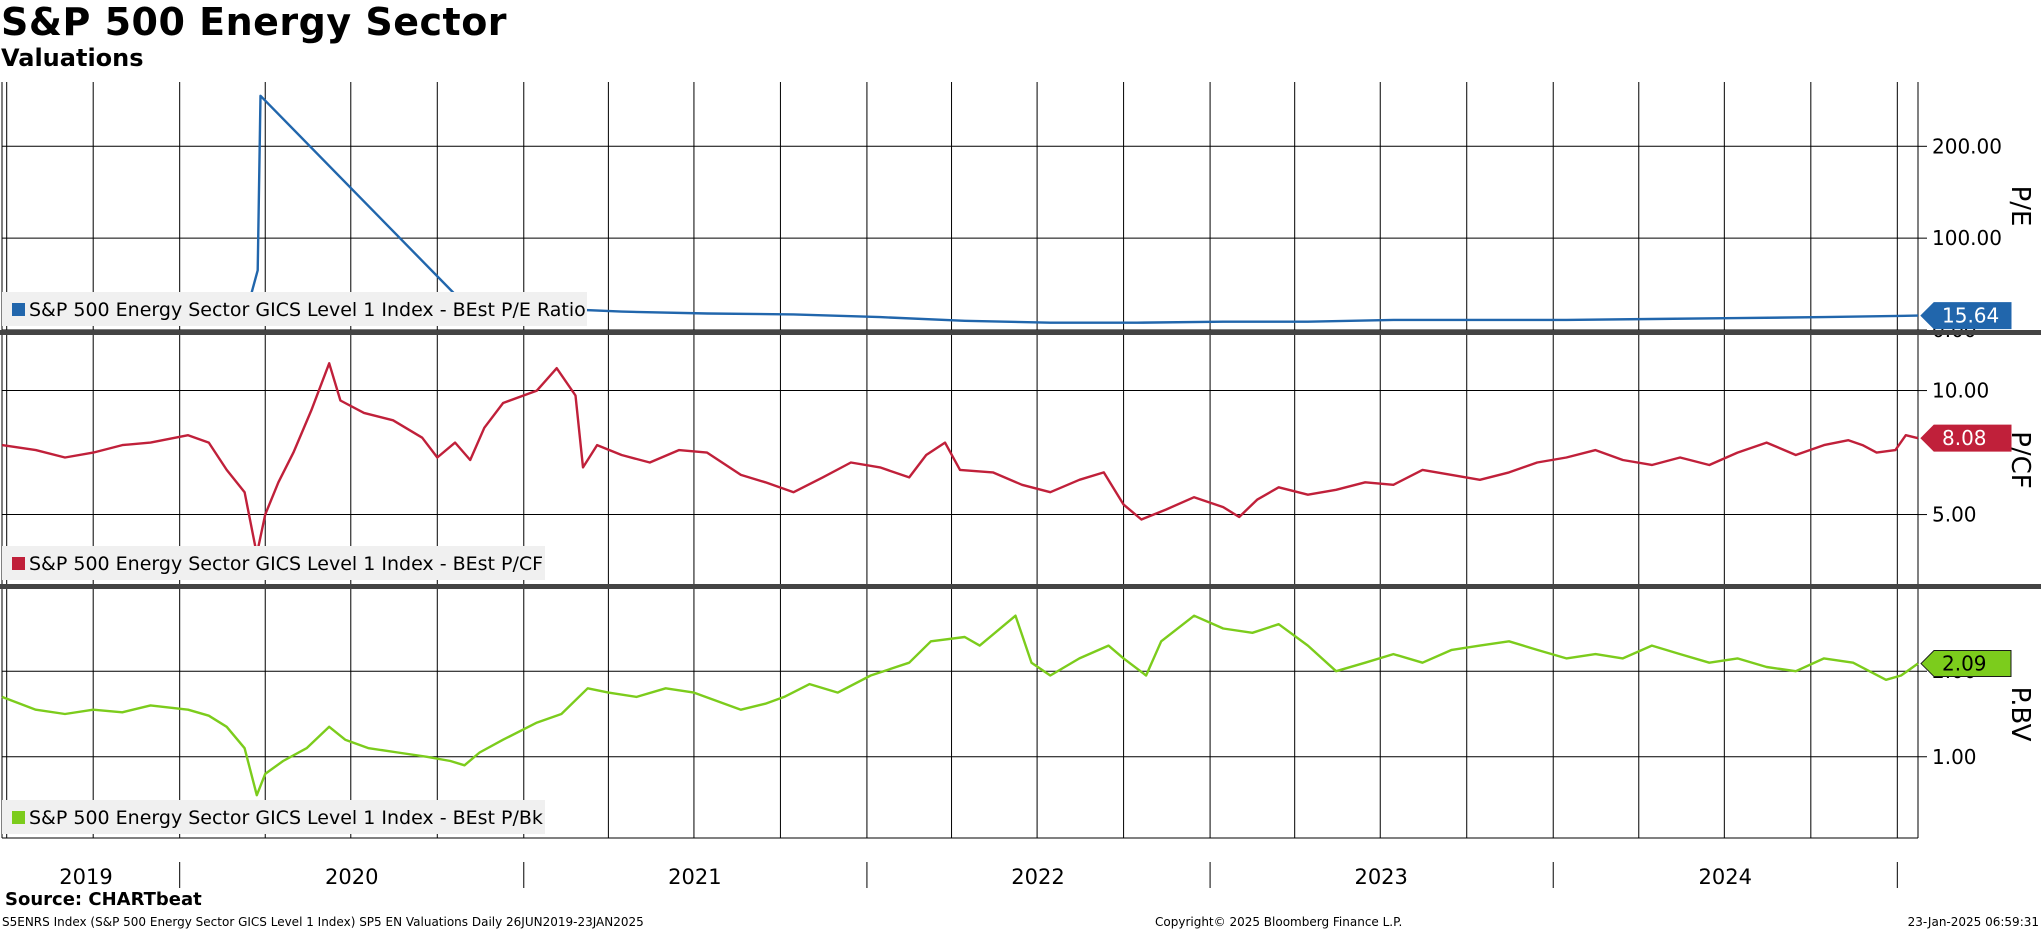 Image resolution: width=2041 pixels, height=932 pixels. I want to click on x-tick-label: 2019, so click(85, 877).